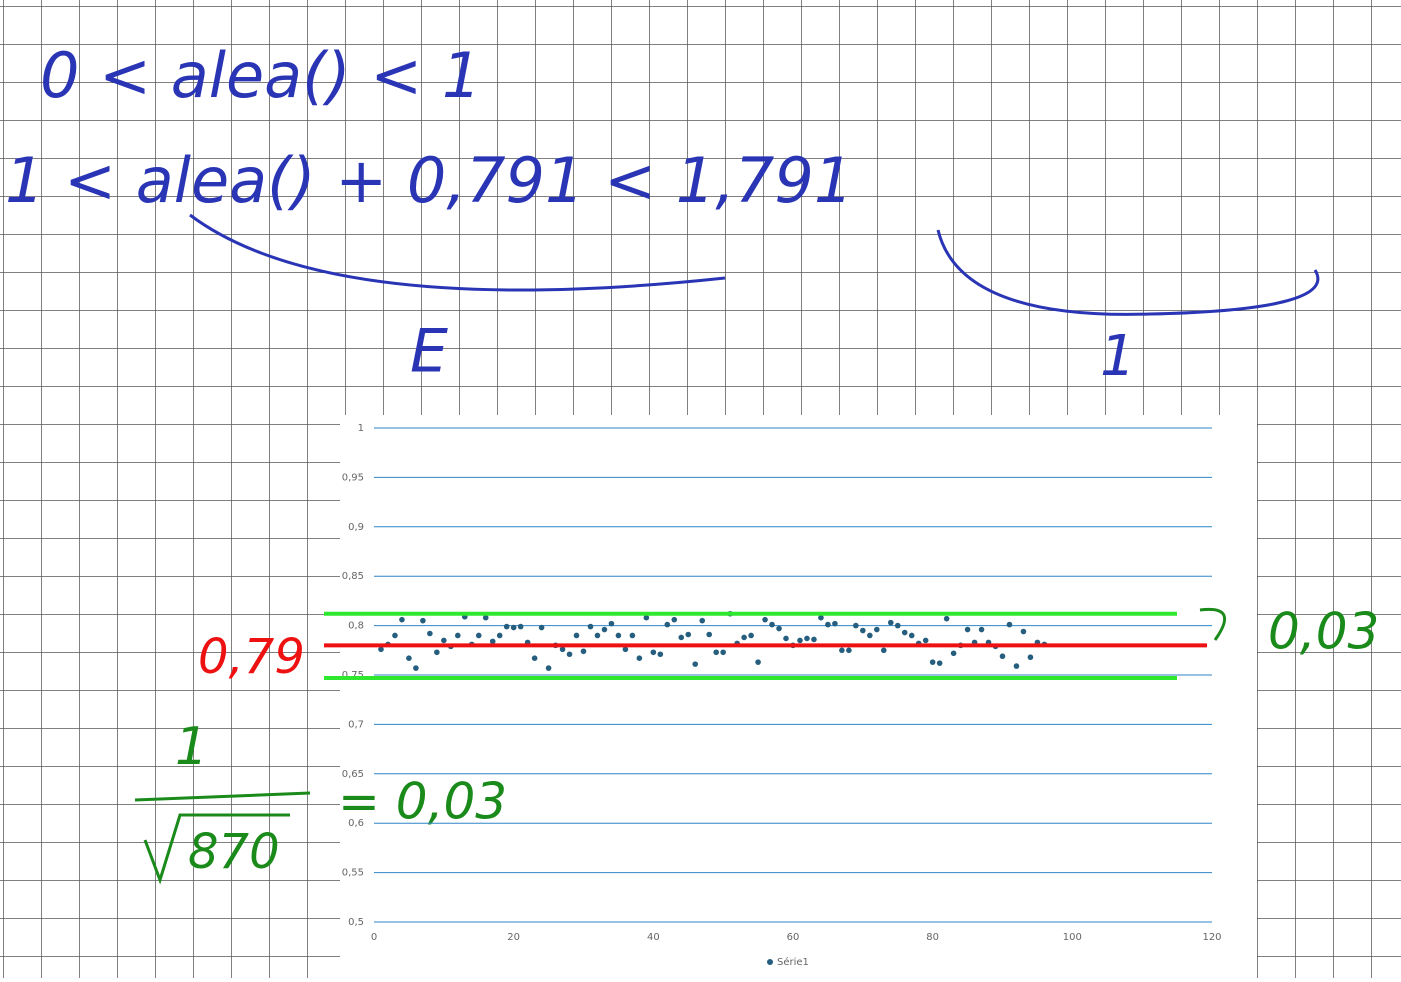 Image resolution: width=1401 pixels, height=982 pixels. Describe the element at coordinates (353, 675) in the screenshot. I see `y-tick-label: 0,75` at that location.